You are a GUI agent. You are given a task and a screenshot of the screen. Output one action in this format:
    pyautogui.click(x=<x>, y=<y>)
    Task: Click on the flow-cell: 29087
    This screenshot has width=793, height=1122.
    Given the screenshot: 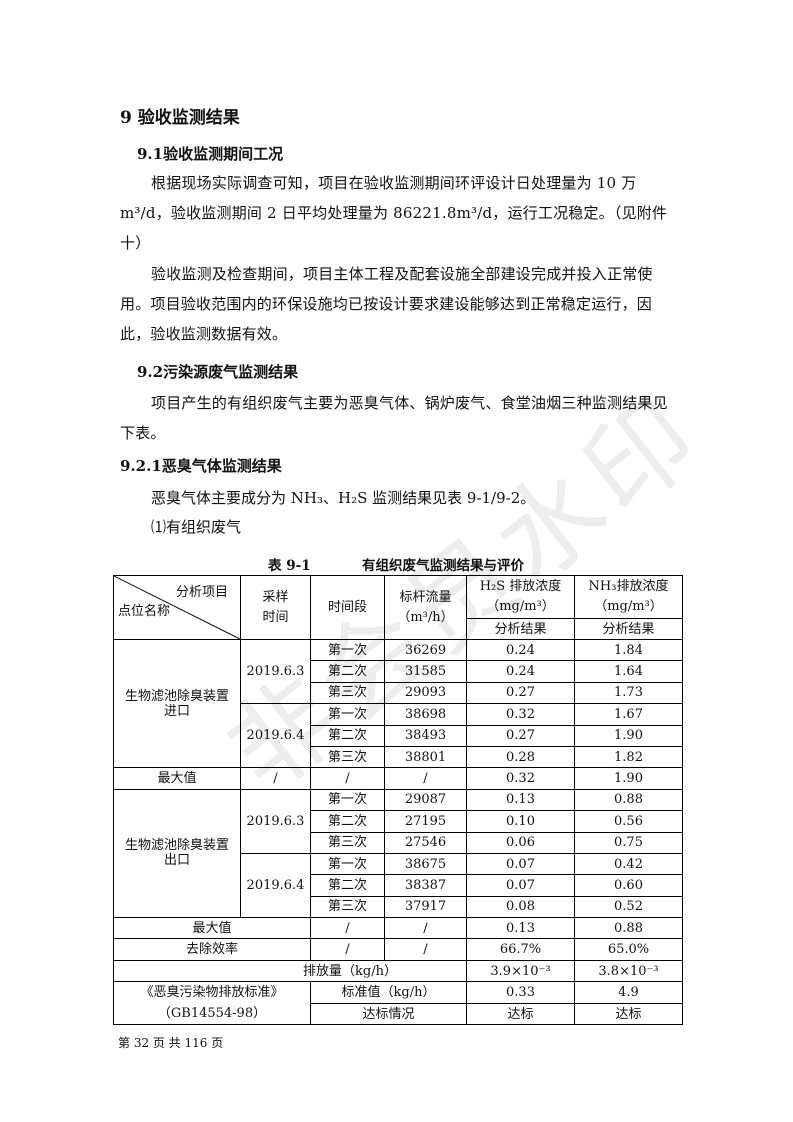 What is the action you would take?
    pyautogui.click(x=425, y=800)
    